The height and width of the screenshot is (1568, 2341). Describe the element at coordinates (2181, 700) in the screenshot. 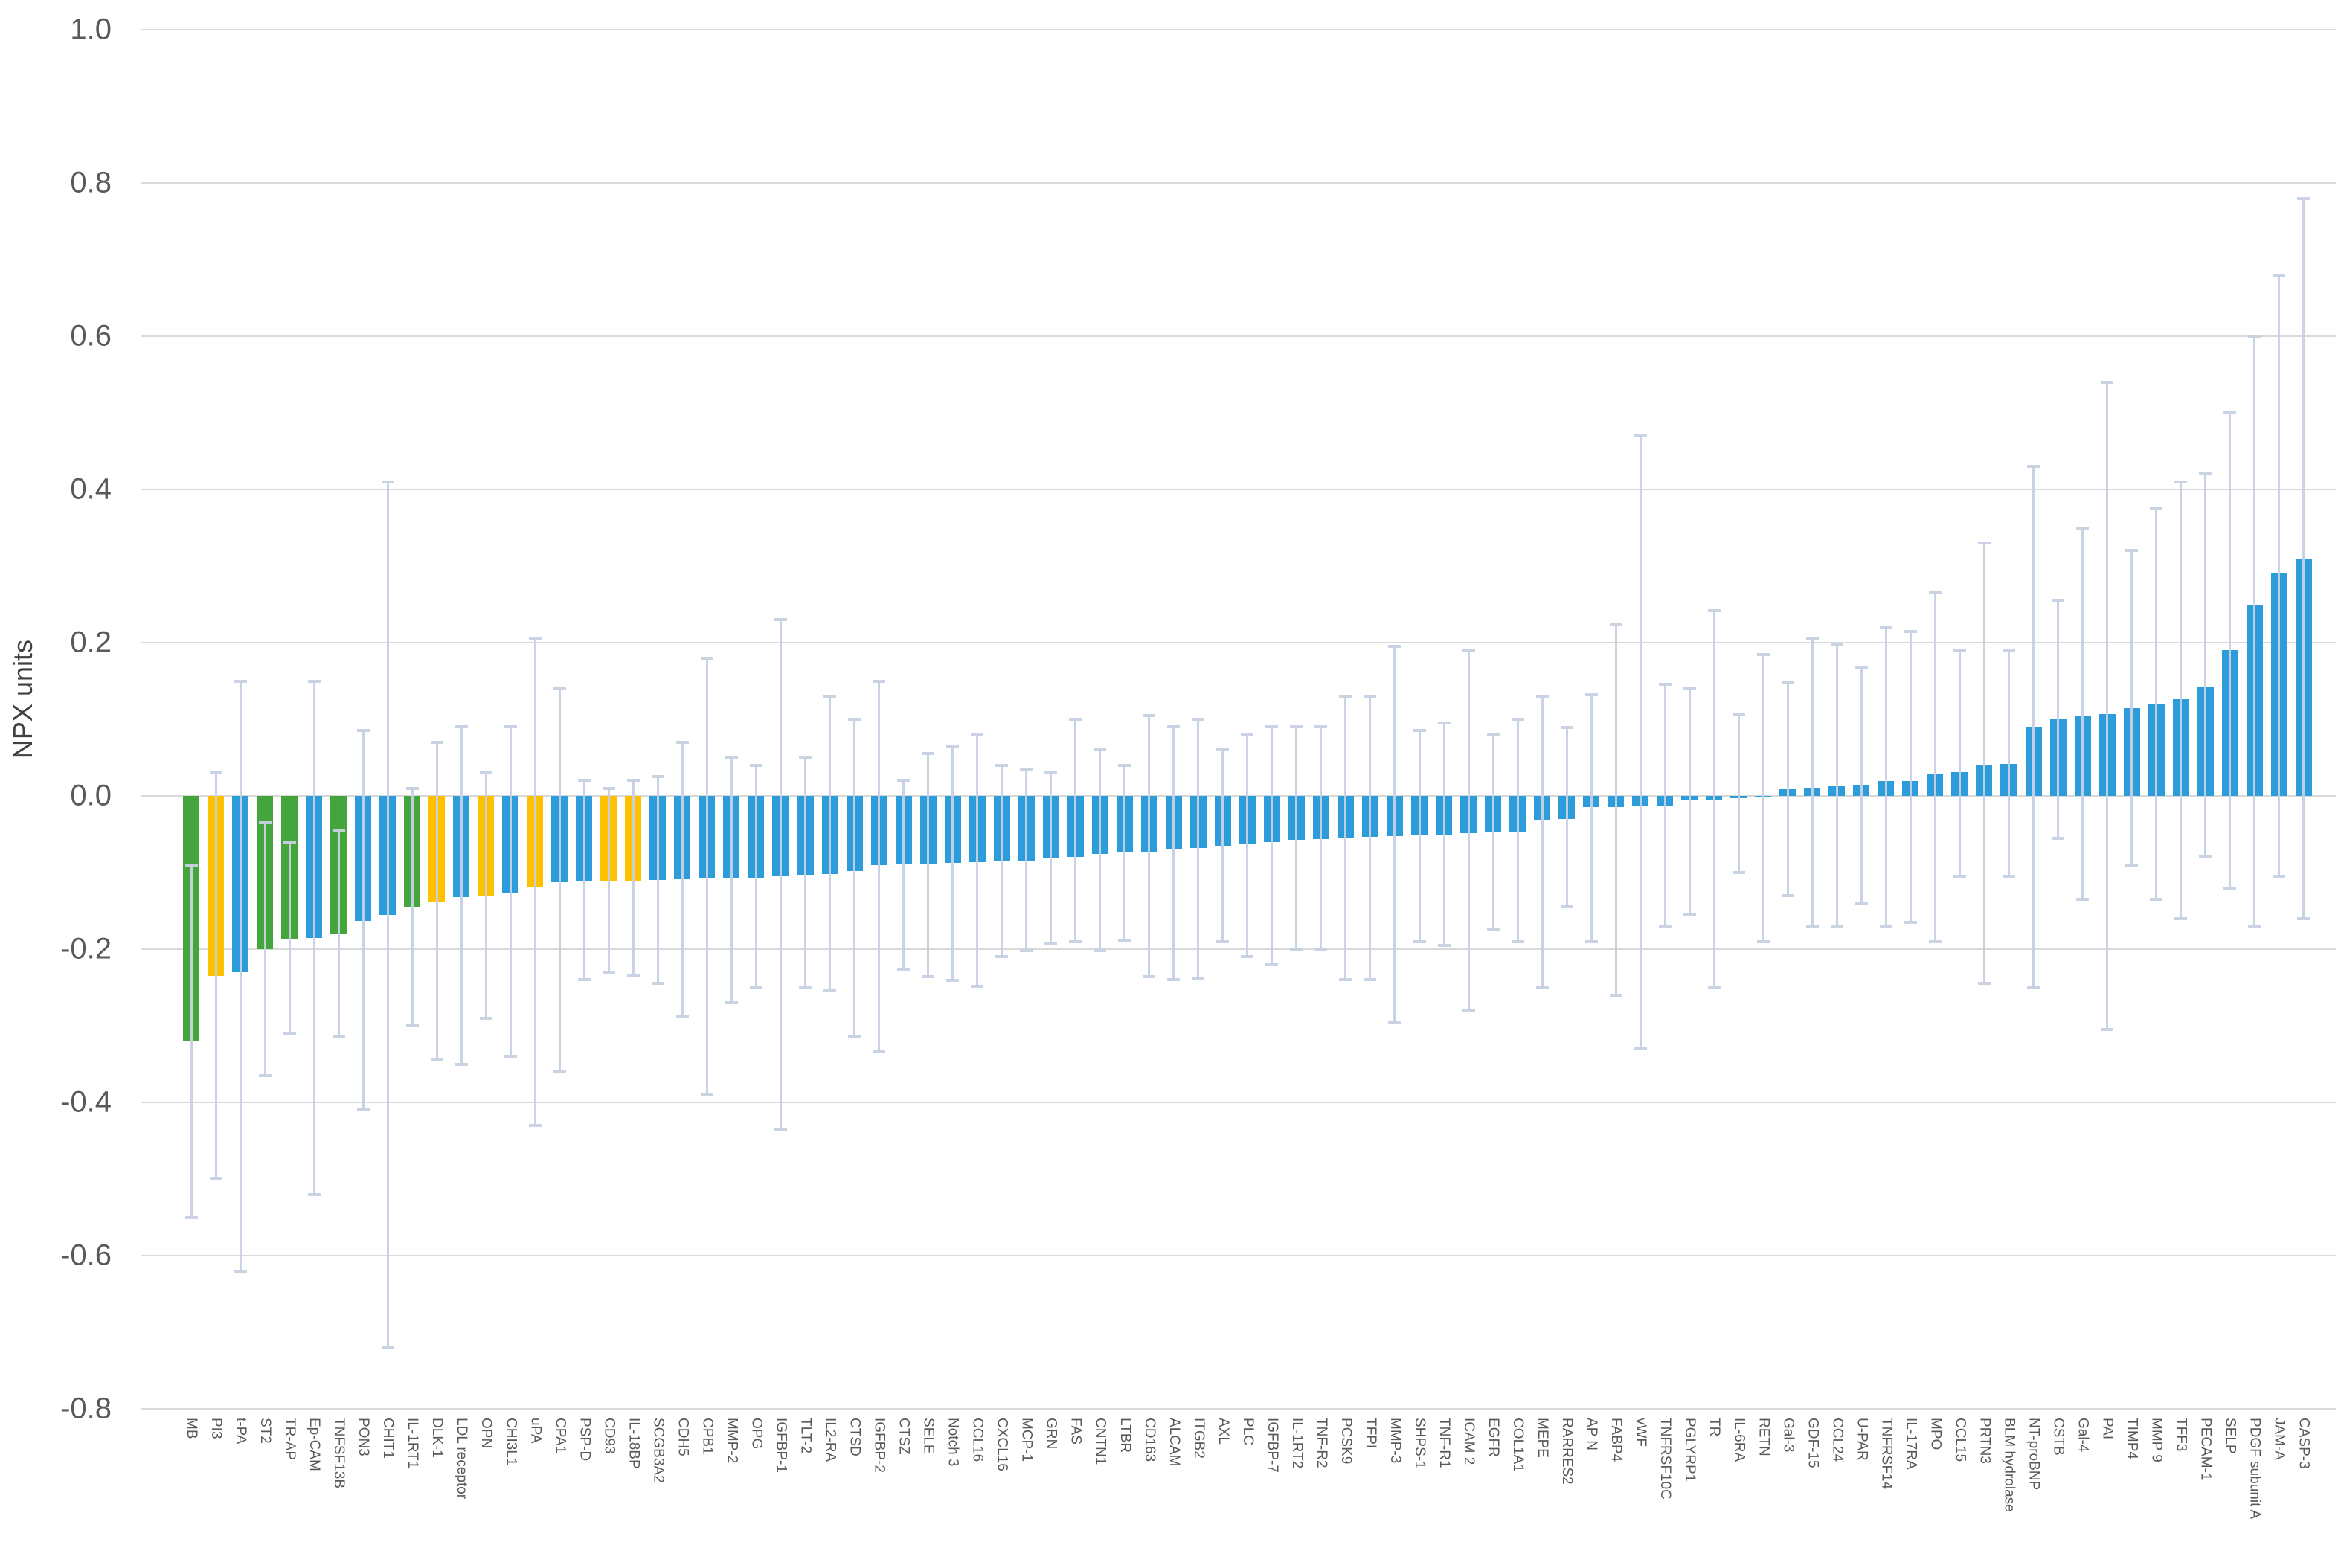

I see `error-bar-TFF3` at that location.